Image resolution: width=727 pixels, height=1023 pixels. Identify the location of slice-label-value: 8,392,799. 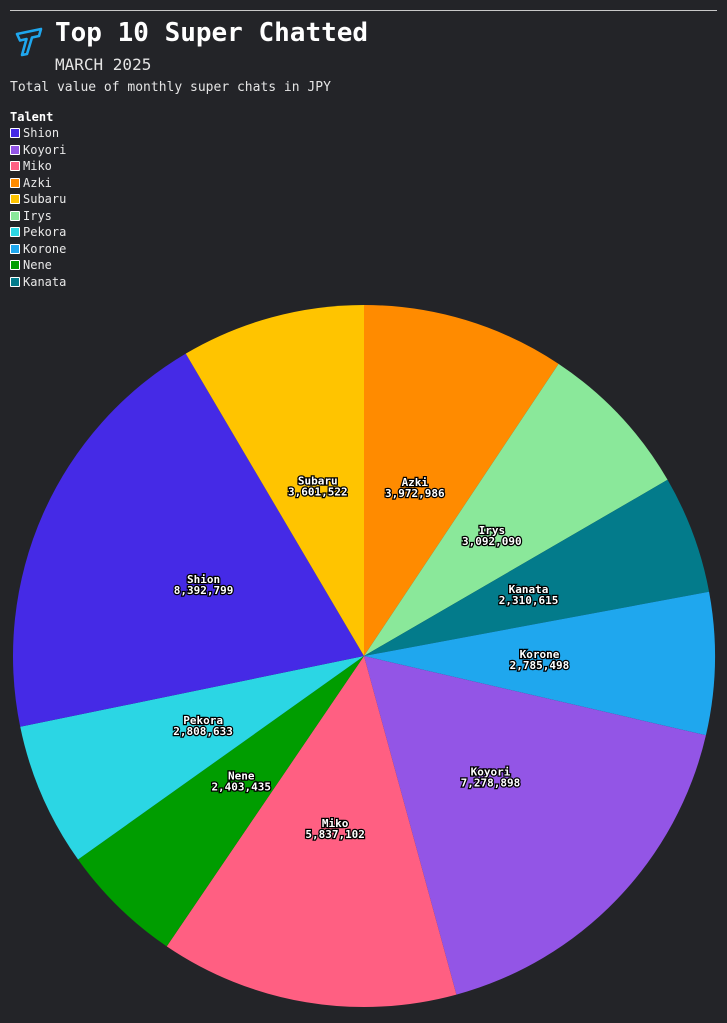
(204, 590).